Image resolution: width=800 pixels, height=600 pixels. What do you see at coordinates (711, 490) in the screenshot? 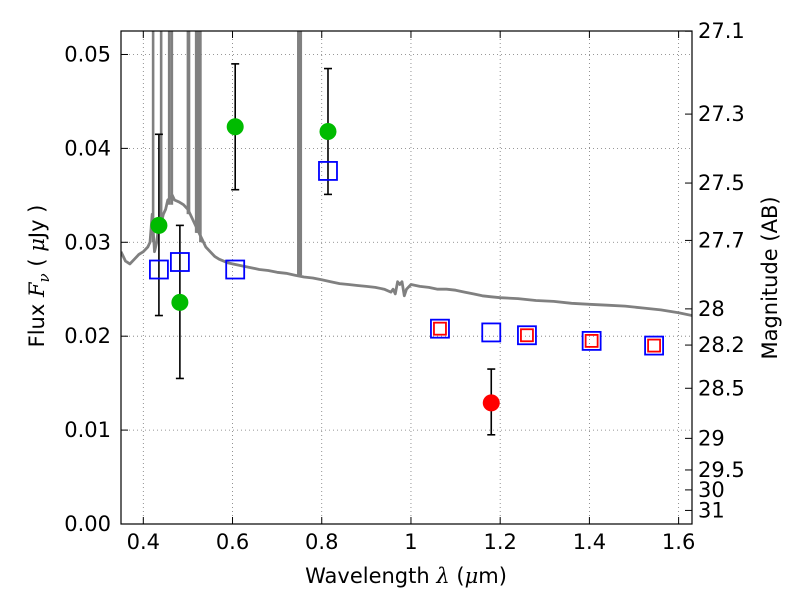
I see `y2-tick-label: 30` at bounding box center [711, 490].